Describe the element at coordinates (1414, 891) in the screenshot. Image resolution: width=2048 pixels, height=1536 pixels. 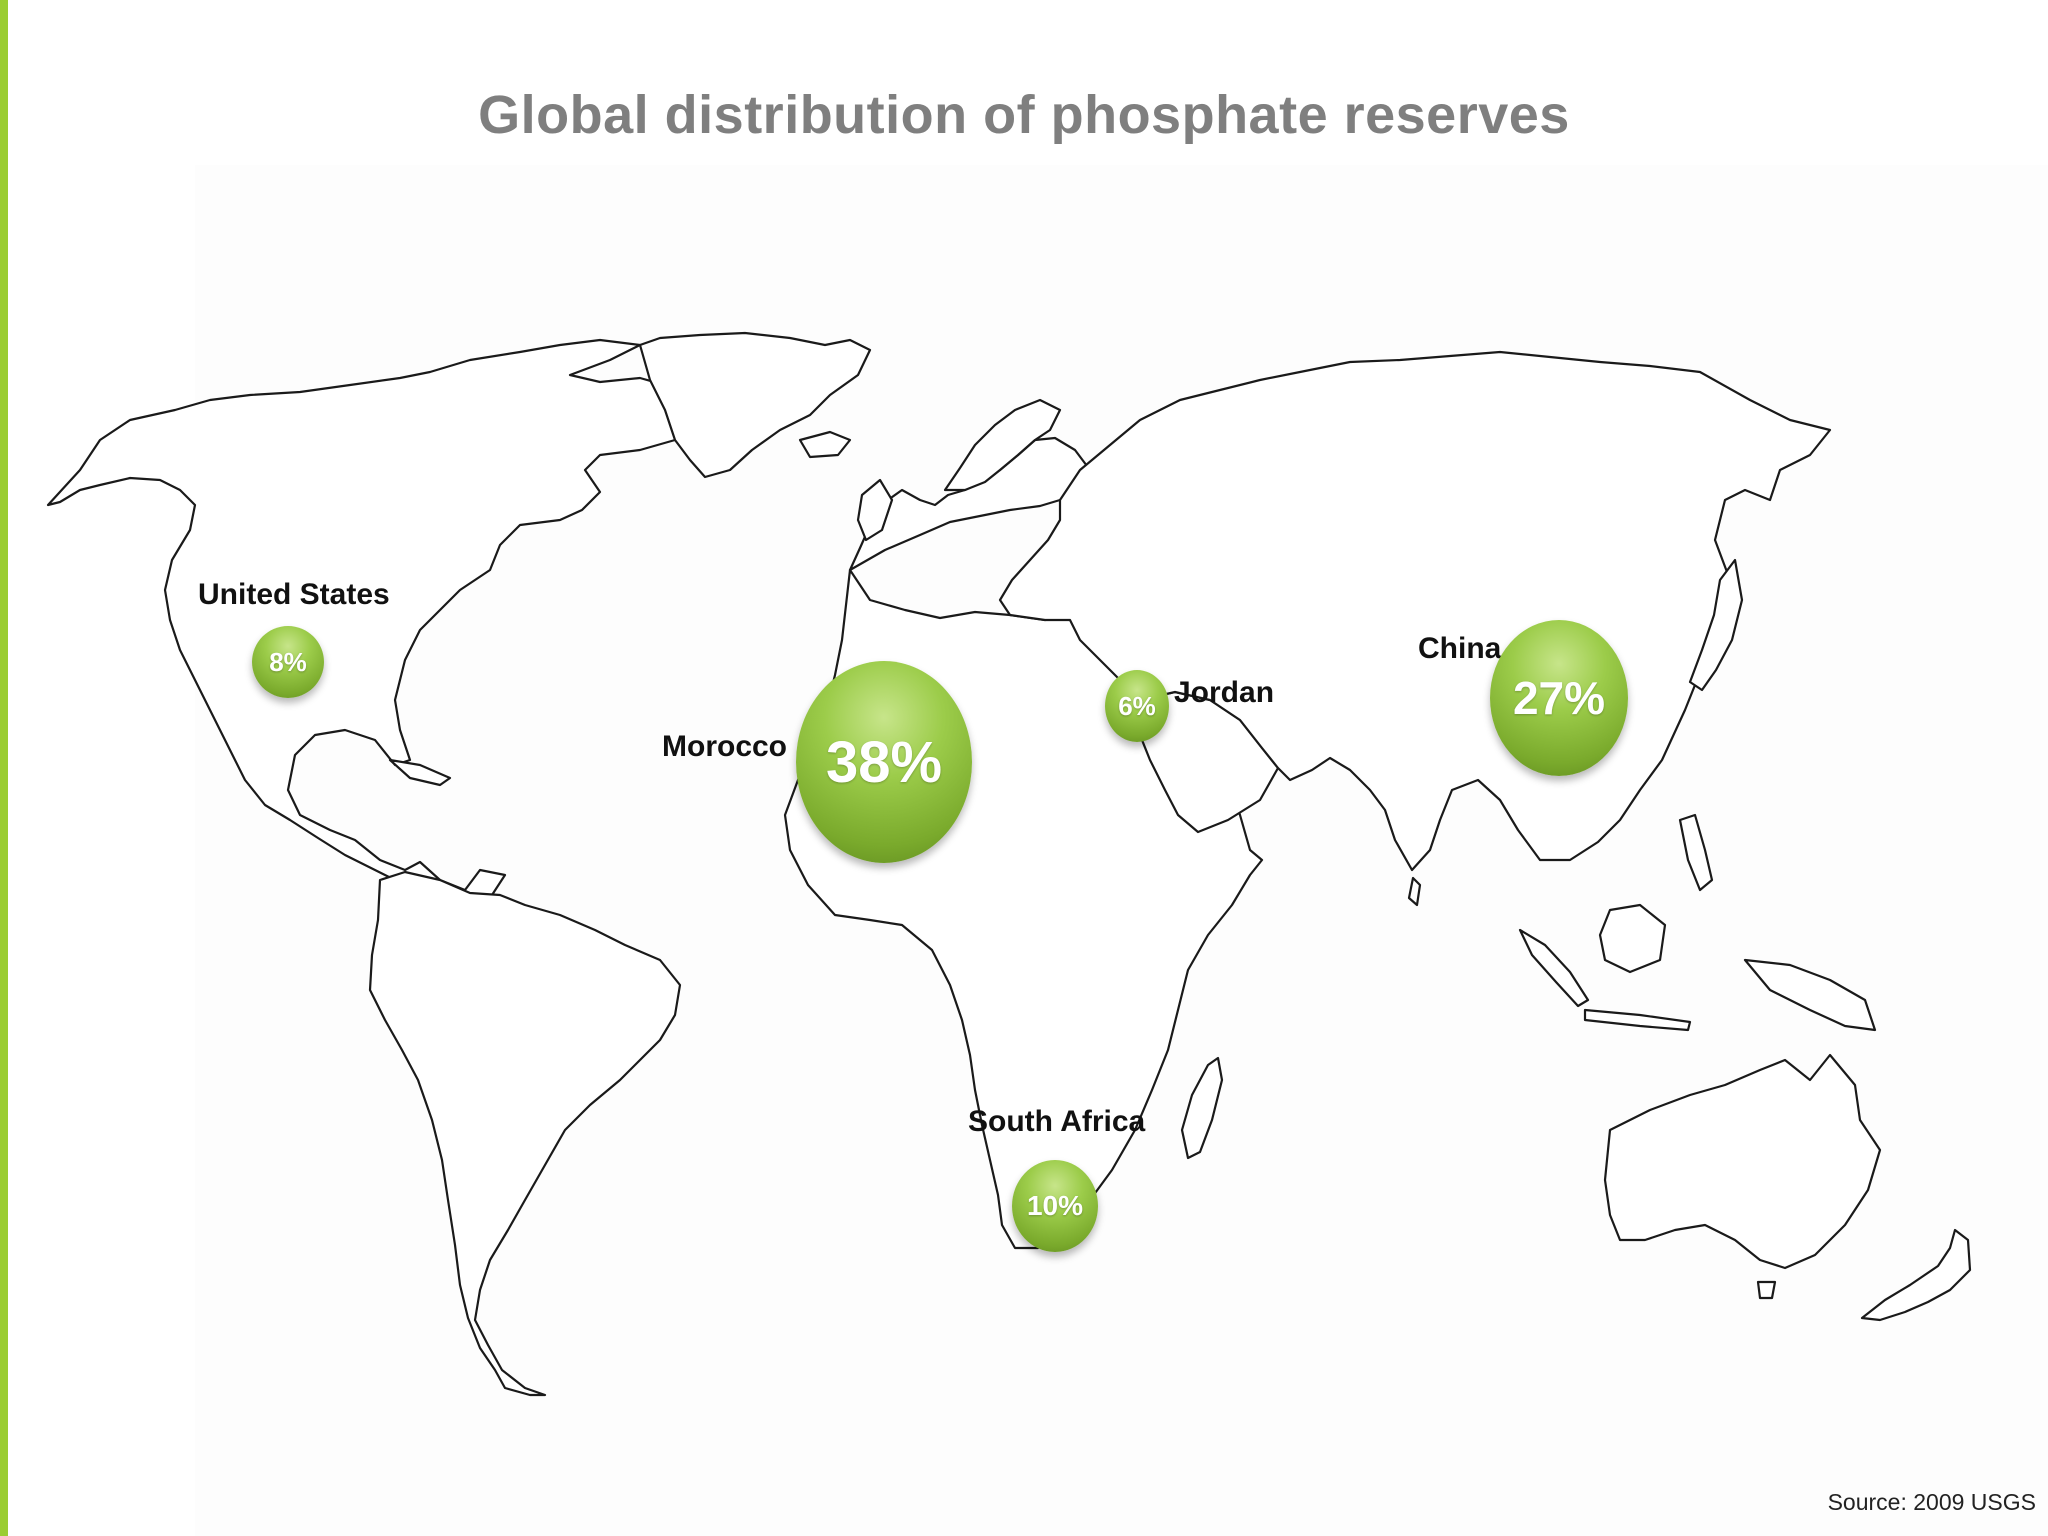
I see `sri-lanka-landmass` at that location.